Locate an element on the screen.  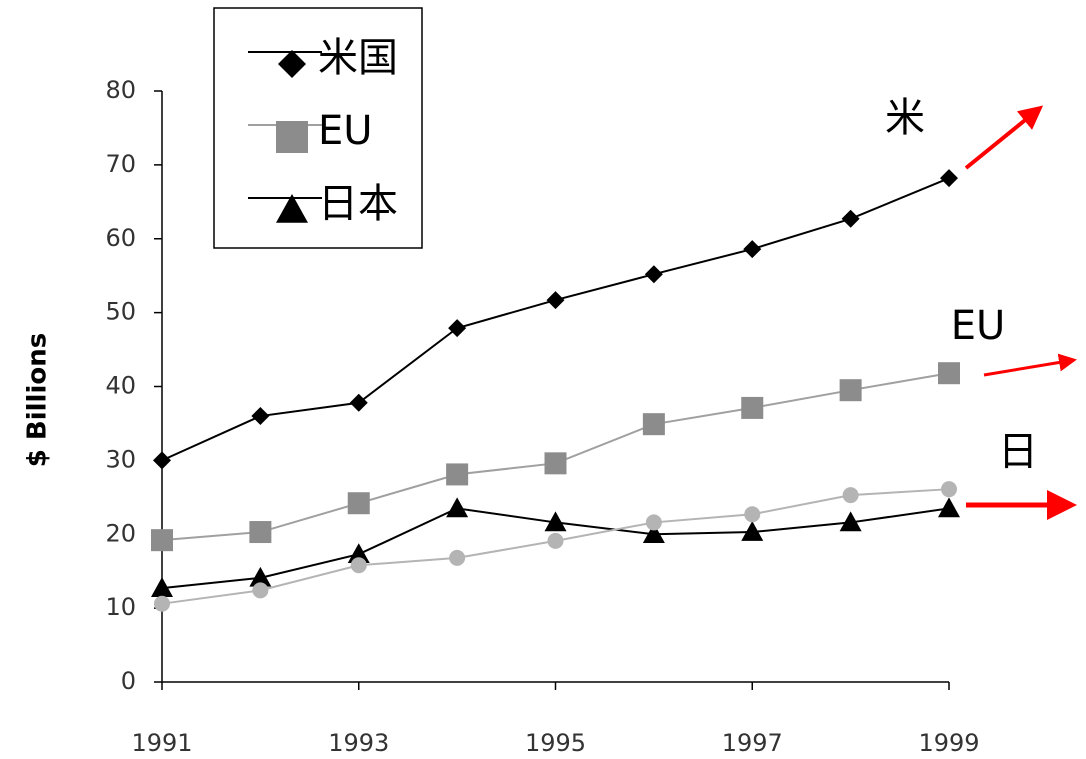
x-tick-label: 1997 is located at coordinates (752, 743).